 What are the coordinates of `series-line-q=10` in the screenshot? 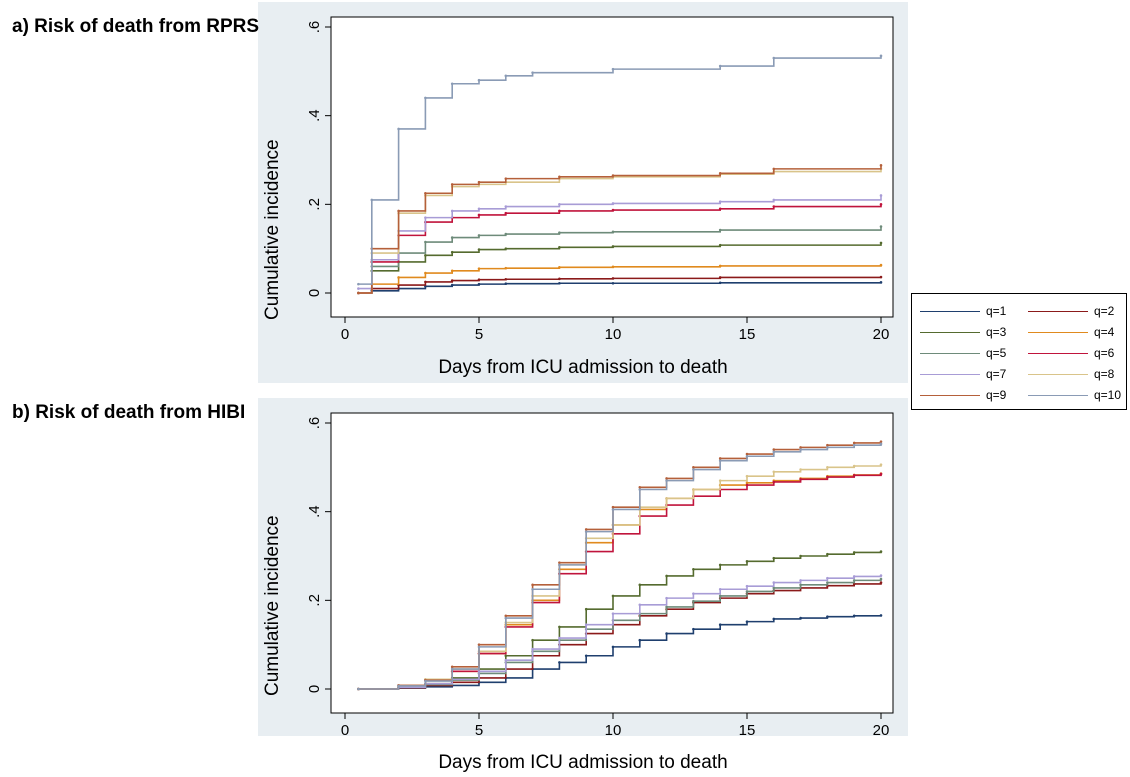 It's located at (620, 170).